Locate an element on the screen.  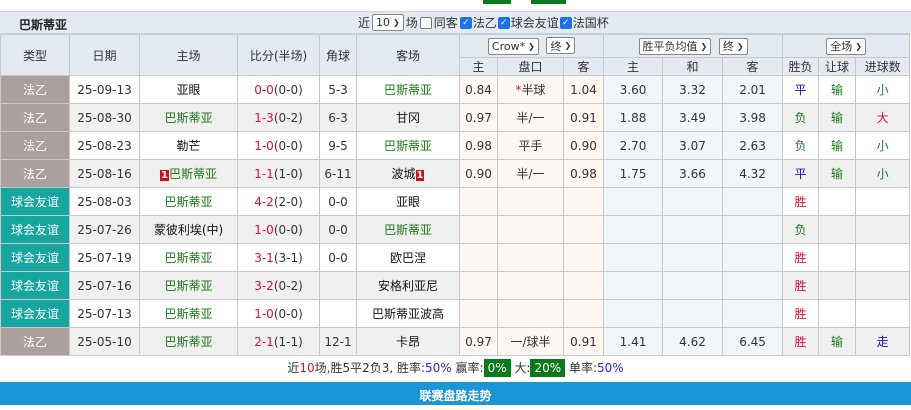
summary-text: 单率: is located at coordinates (581, 368).